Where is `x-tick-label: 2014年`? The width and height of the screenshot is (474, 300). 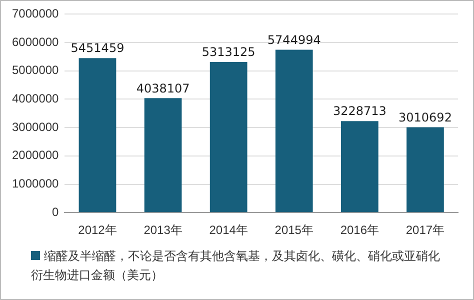
x-tick-label: 2014年 is located at coordinates (228, 230).